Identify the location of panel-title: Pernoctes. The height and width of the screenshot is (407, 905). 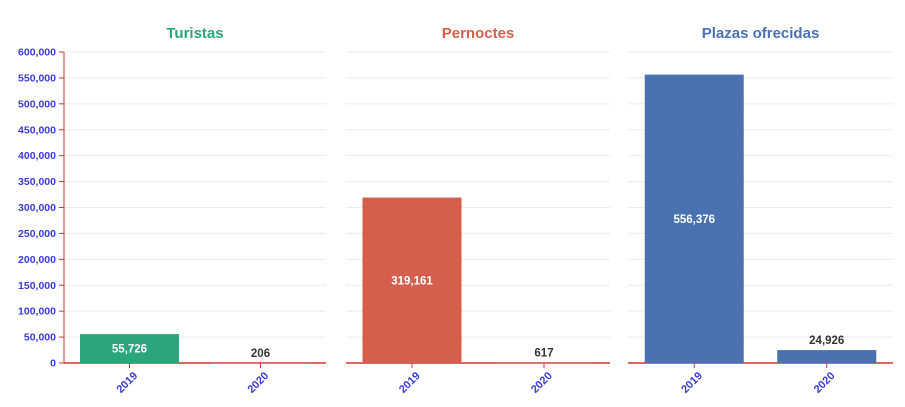
(478, 33).